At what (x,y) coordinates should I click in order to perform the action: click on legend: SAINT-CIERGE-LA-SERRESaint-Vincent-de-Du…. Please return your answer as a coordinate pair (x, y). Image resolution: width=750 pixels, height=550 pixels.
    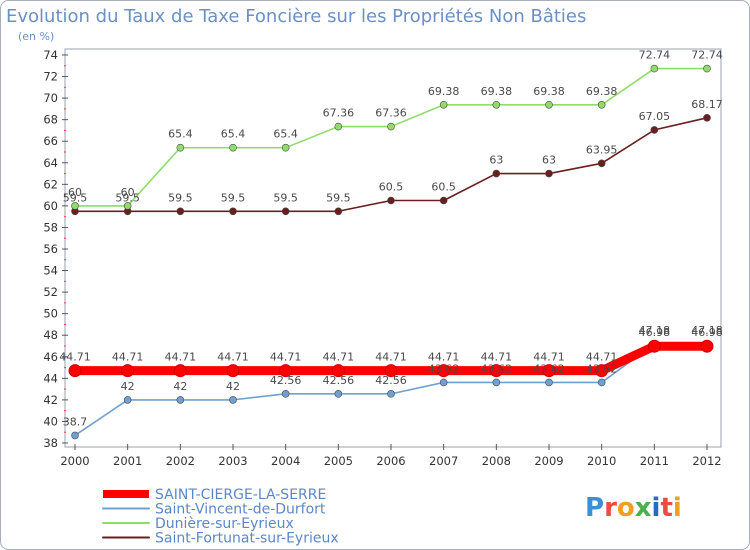
    Looking at the image, I should click on (220, 517).